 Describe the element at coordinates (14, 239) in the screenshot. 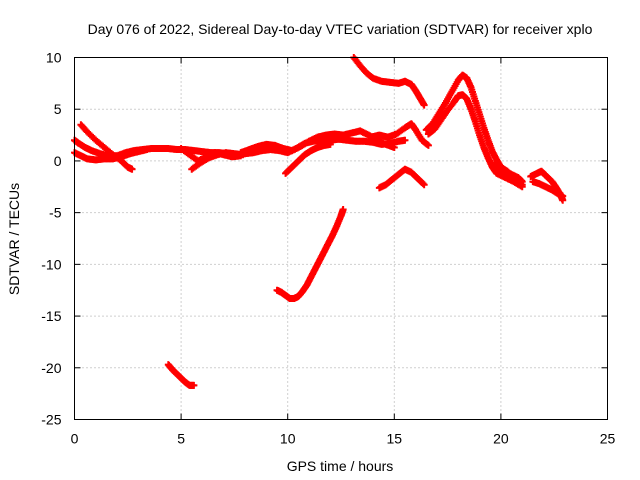

I see `y-axis-label: SDTVAR / TECUs` at that location.